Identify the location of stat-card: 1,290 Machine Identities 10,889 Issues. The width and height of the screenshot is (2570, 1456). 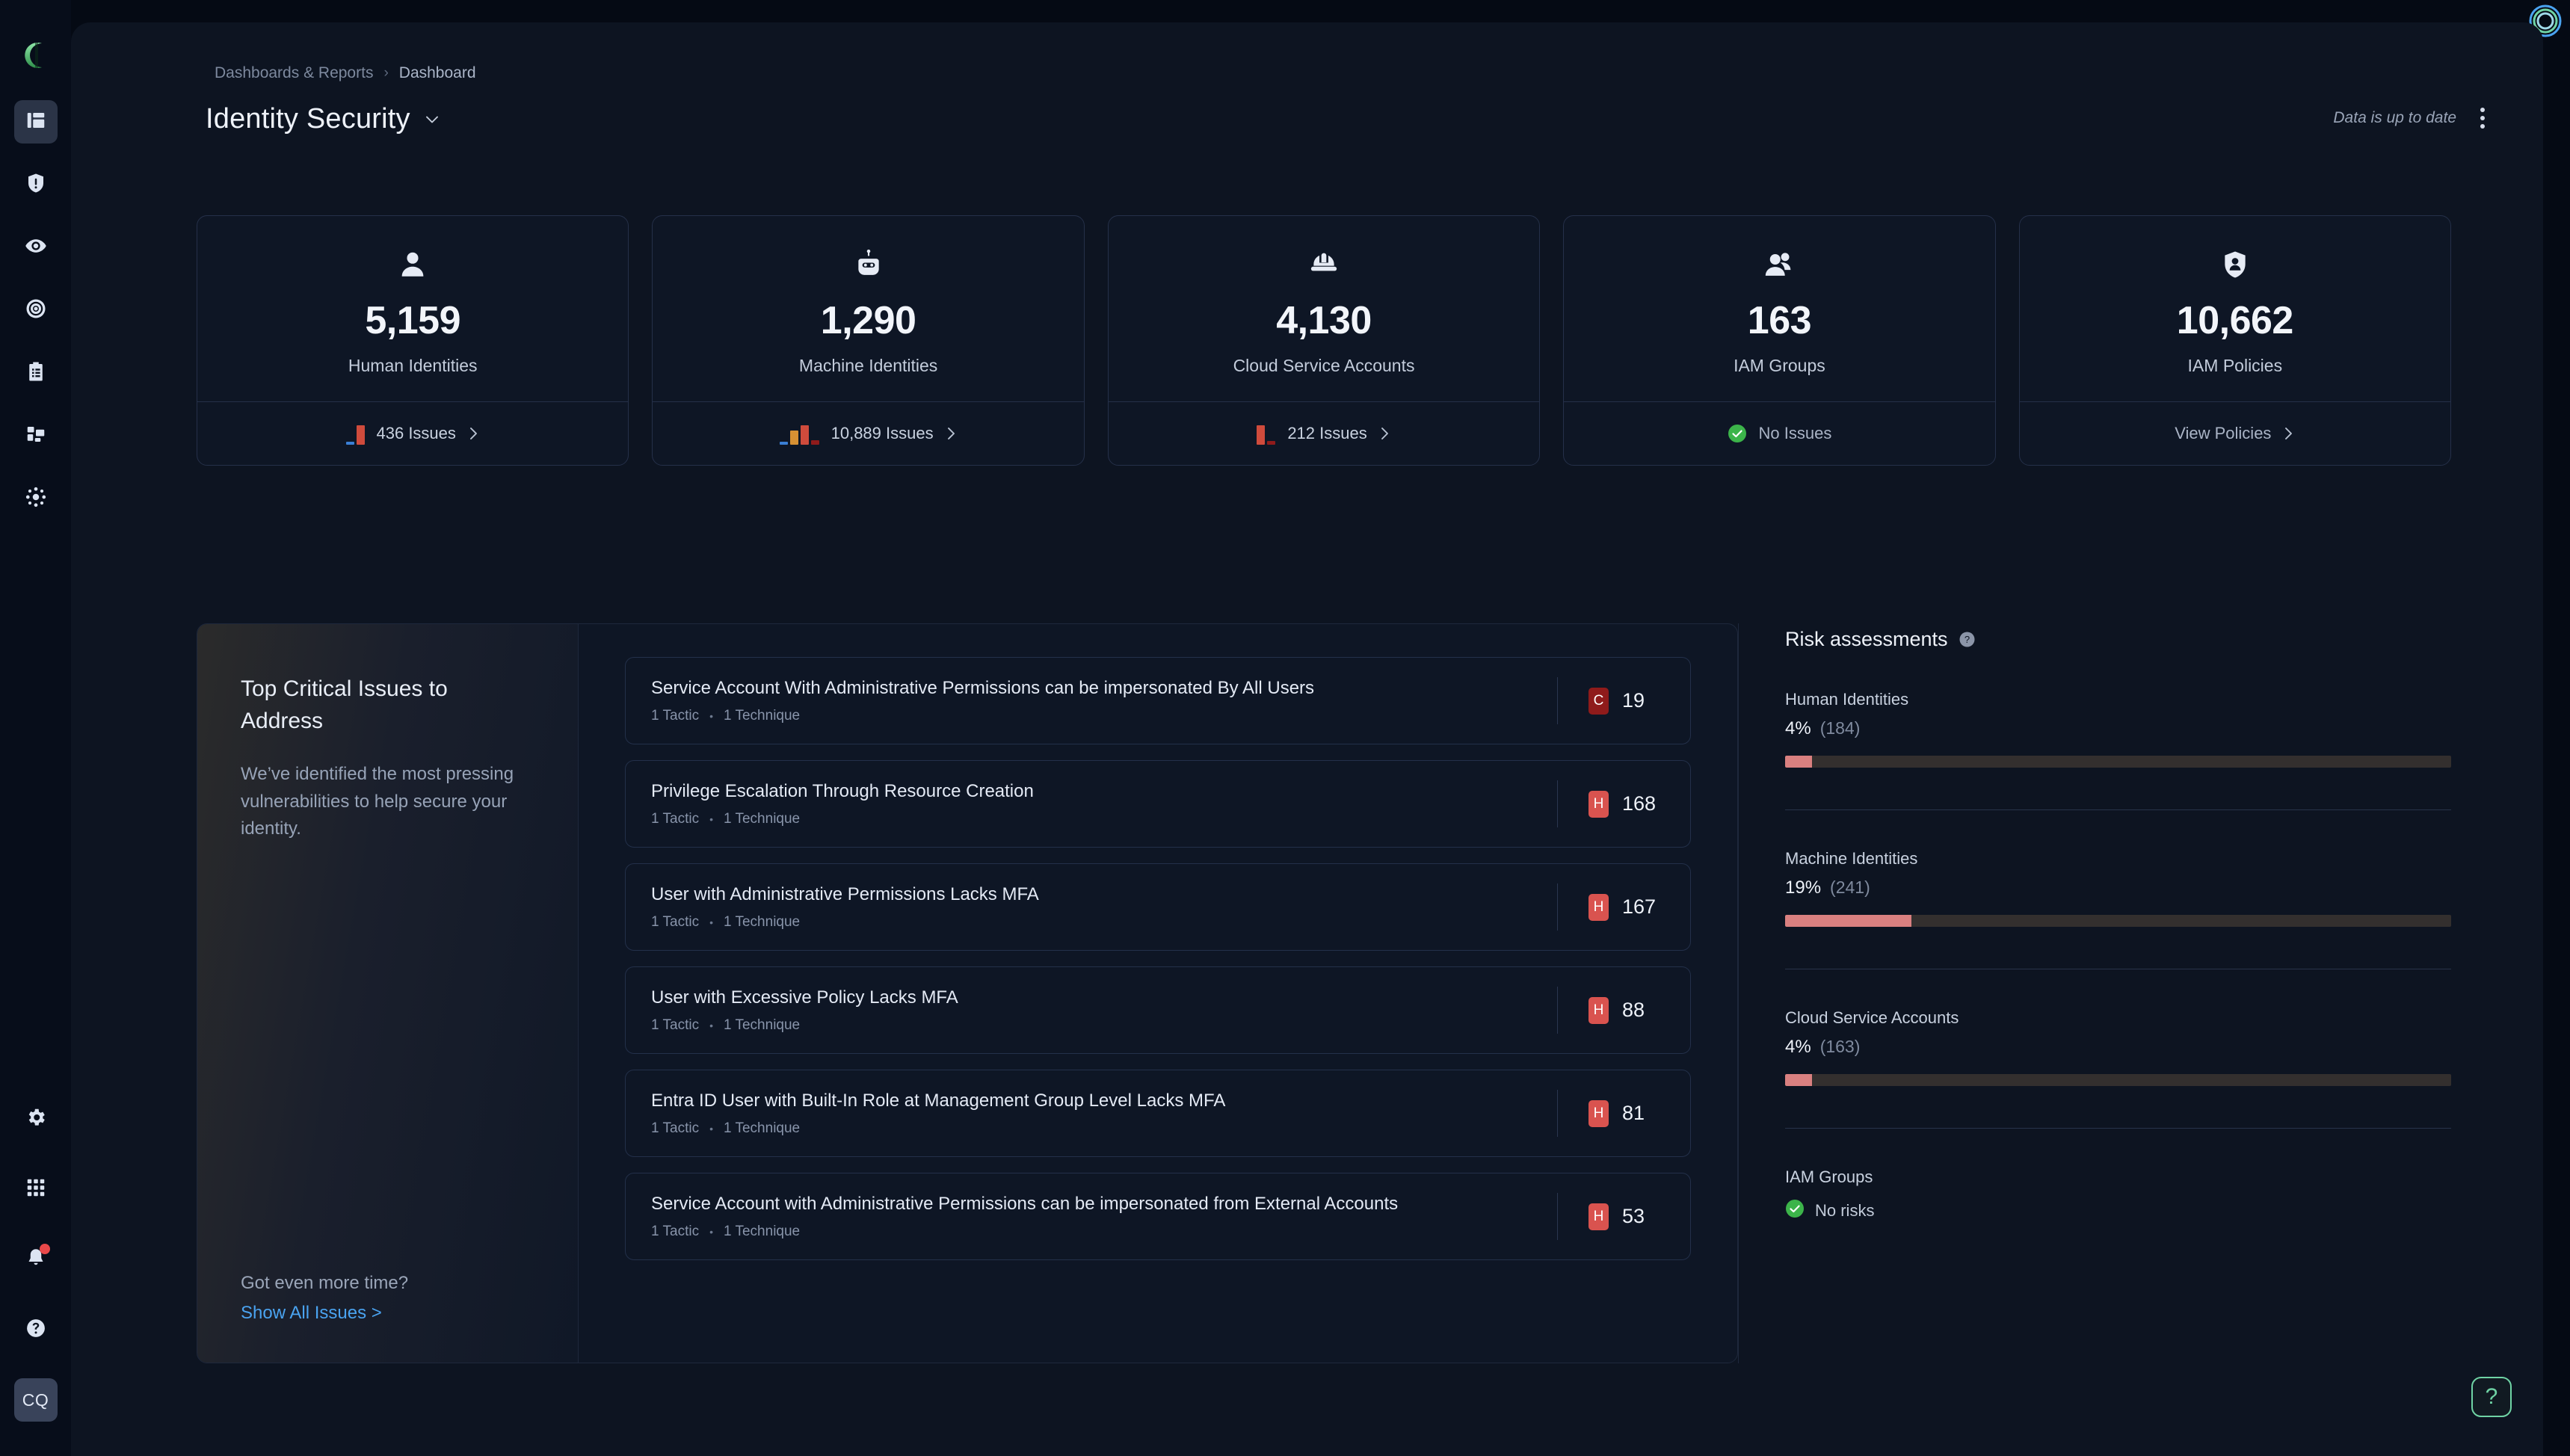
(868, 340).